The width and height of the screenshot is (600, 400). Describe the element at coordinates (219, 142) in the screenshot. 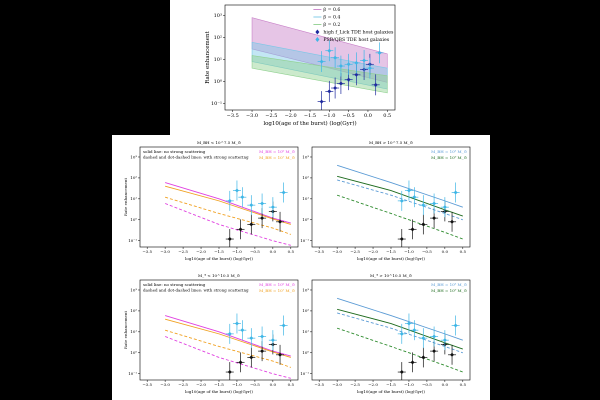

I see `chart-title: M_BH < 10^7.5 M_⊙` at that location.